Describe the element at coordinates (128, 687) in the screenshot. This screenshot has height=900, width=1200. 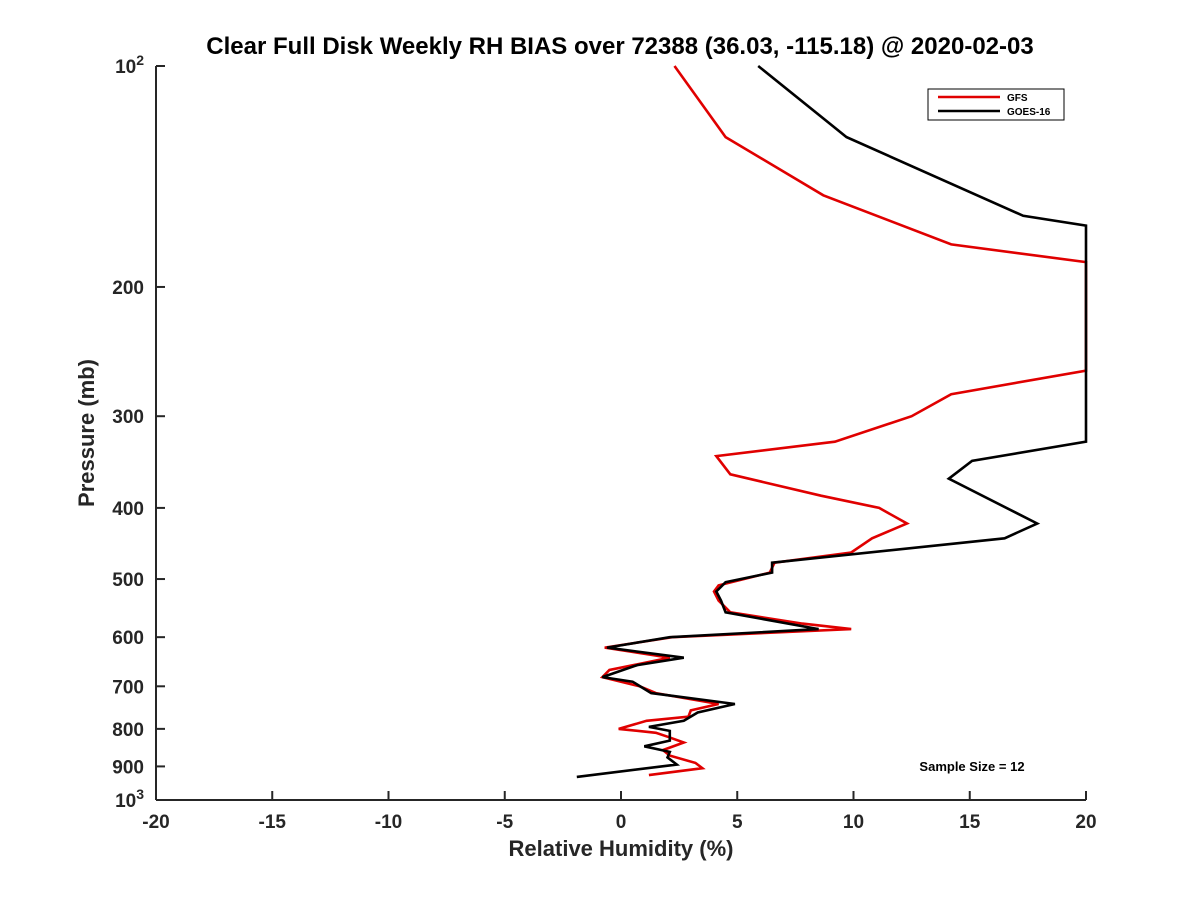
I see `y-tick-label: 700` at that location.